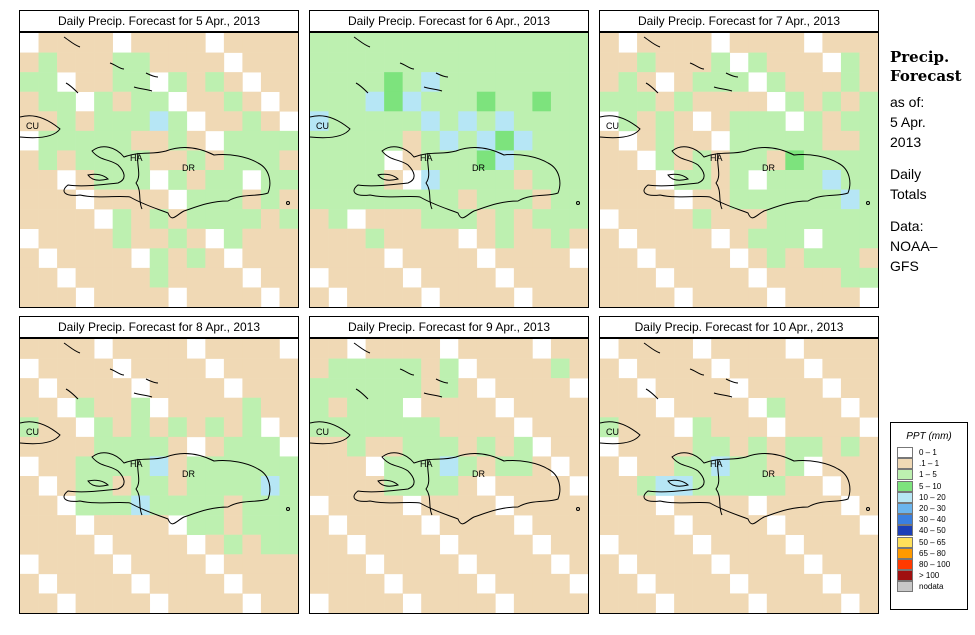 This screenshot has height=635, width=975. What do you see at coordinates (929, 576) in the screenshot?
I see `legend-label: > 100` at bounding box center [929, 576].